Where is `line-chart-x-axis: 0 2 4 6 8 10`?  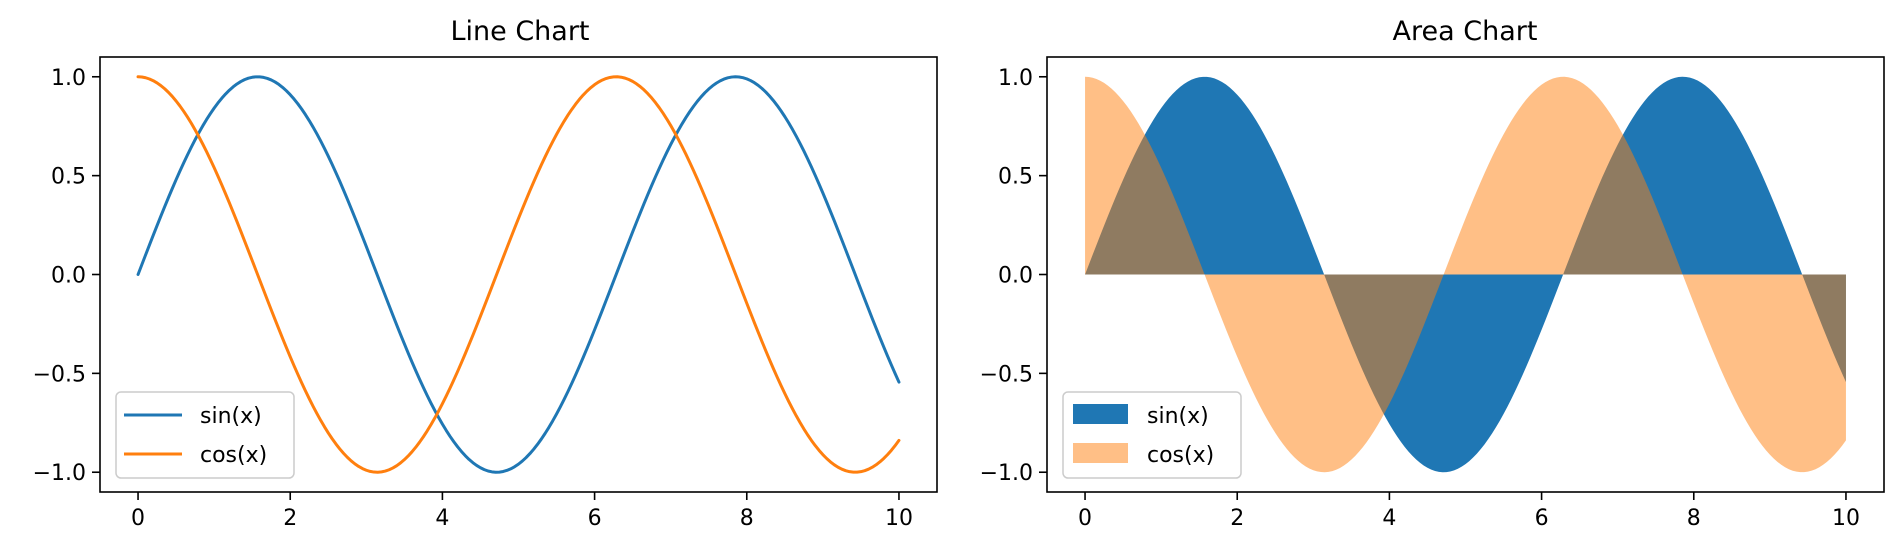
line-chart-x-axis: 0 2 4 6 8 10 is located at coordinates (522, 511).